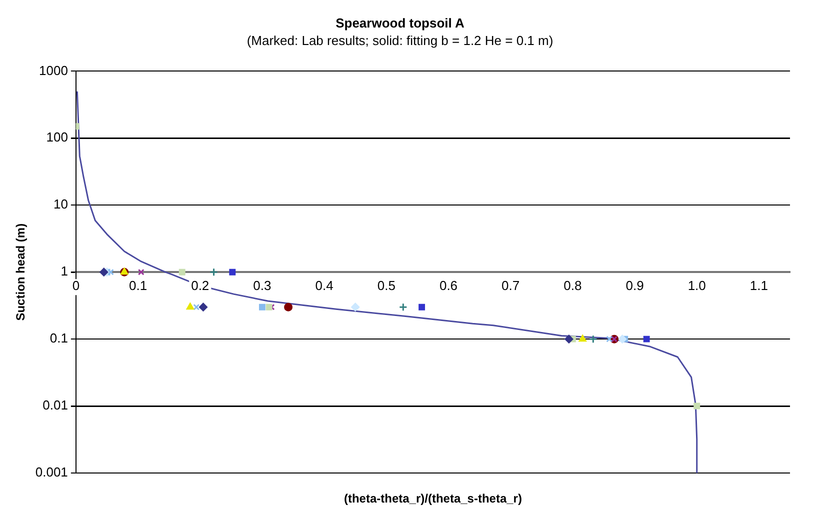 The width and height of the screenshot is (814, 519). What do you see at coordinates (511, 286) in the screenshot?
I see `x-tick-label: 0.7` at bounding box center [511, 286].